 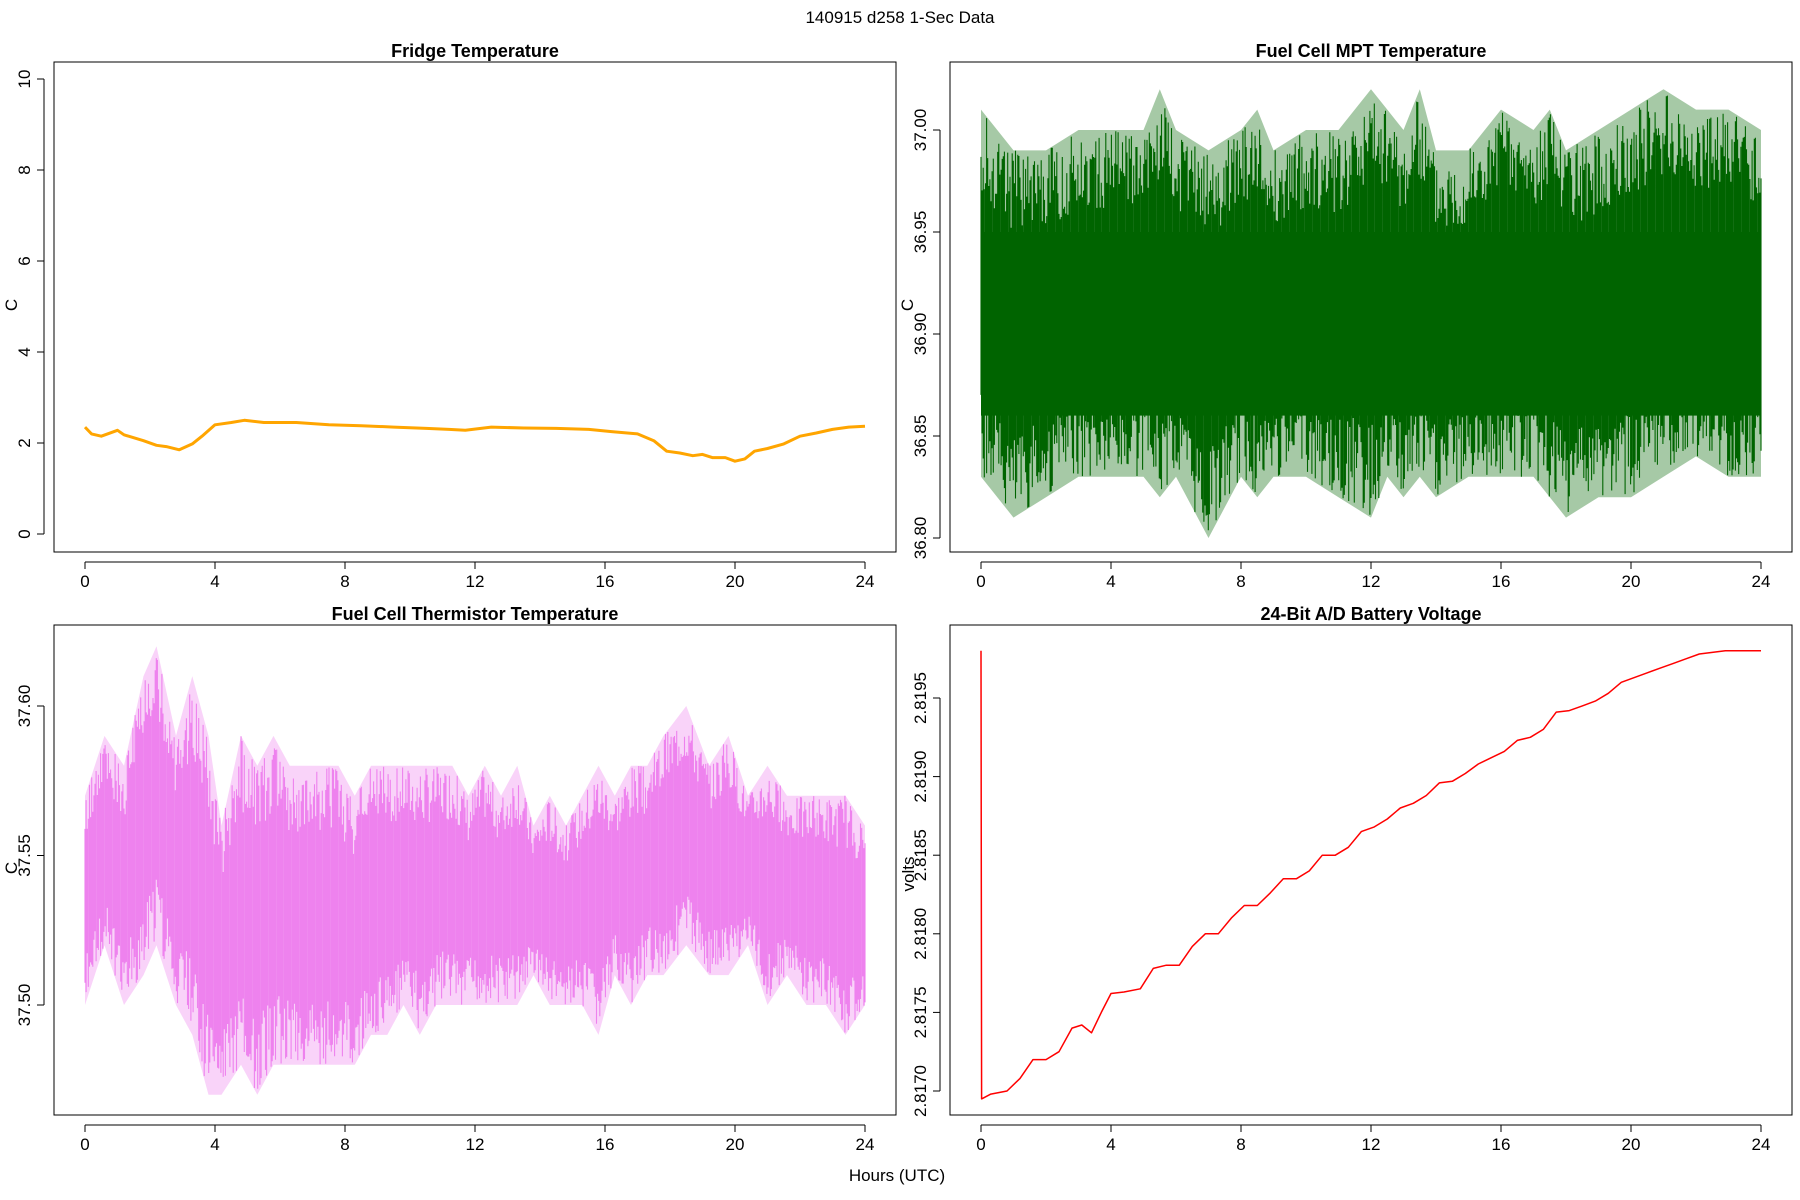 What do you see at coordinates (24, 533) in the screenshot?
I see `y-tick-label: 0` at bounding box center [24, 533].